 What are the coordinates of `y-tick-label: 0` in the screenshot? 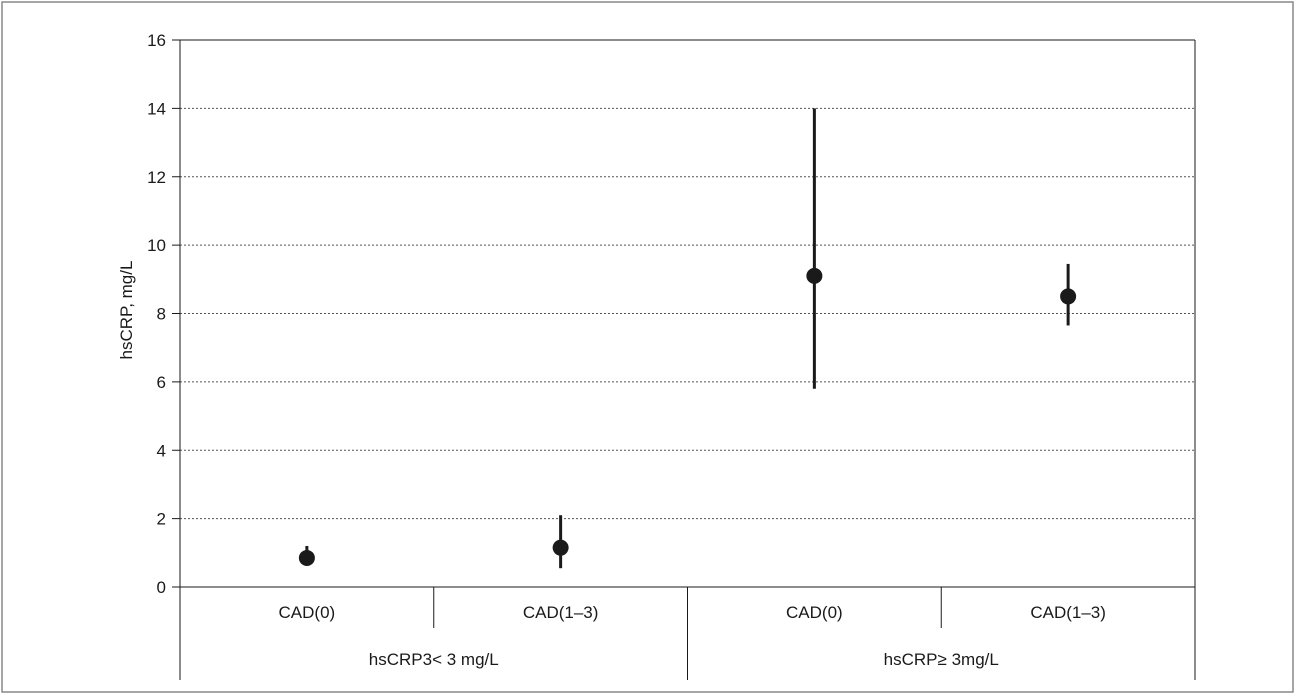 It's located at (161, 587).